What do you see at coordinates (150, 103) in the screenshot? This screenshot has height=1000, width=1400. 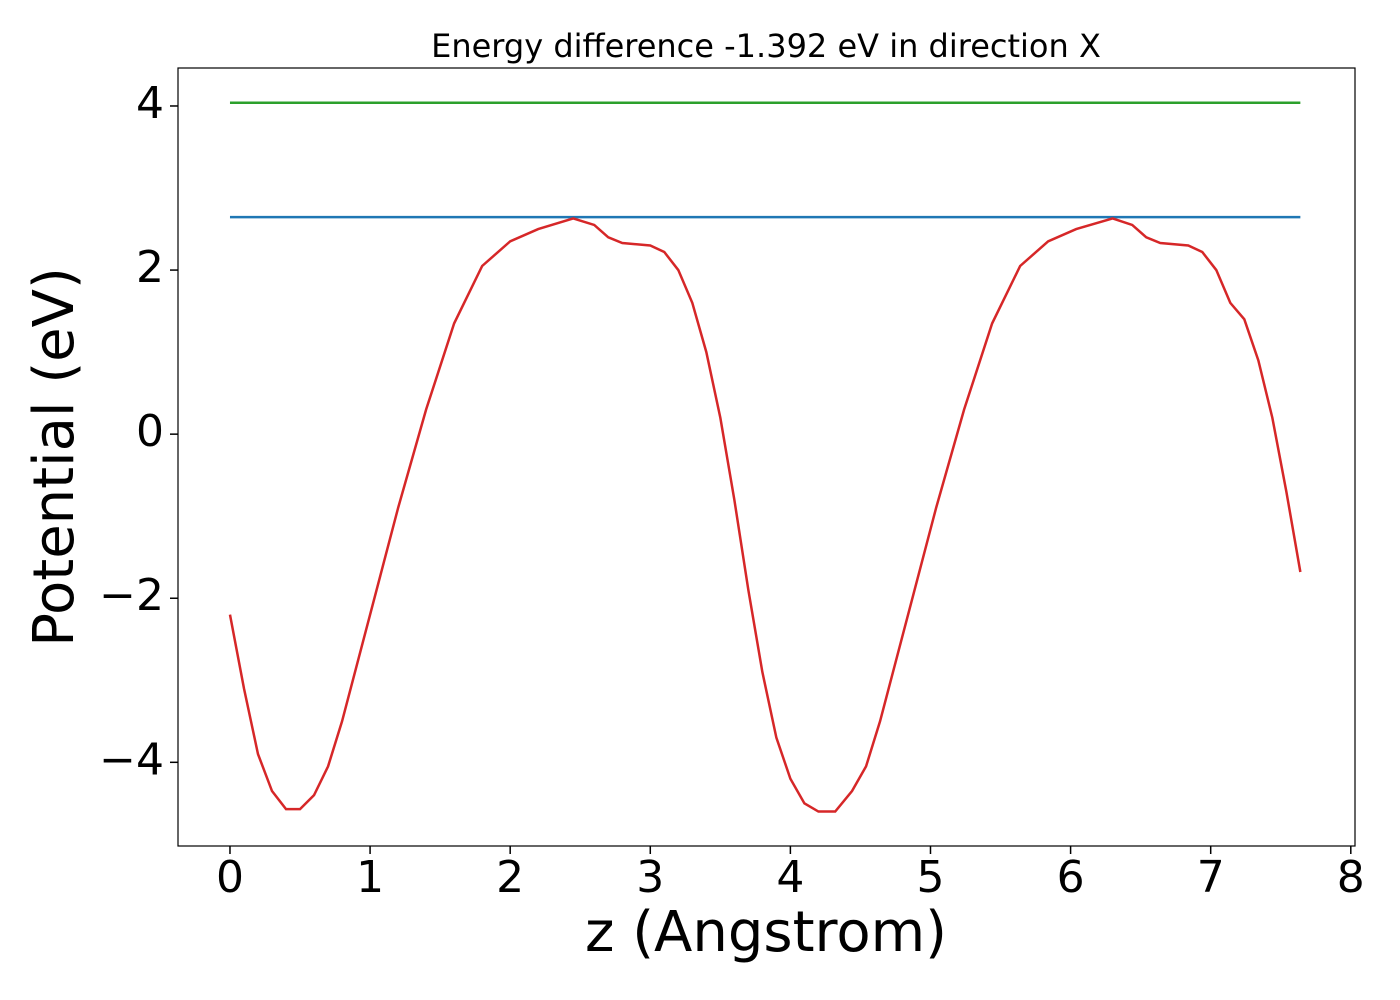 I see `y-tick-label: 4` at bounding box center [150, 103].